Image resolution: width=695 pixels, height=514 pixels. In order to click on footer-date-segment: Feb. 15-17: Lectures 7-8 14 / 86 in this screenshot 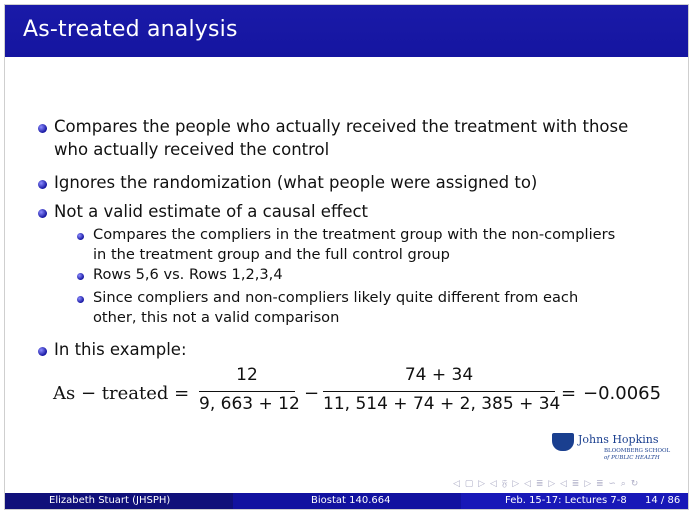, I will do `click(574, 501)`.